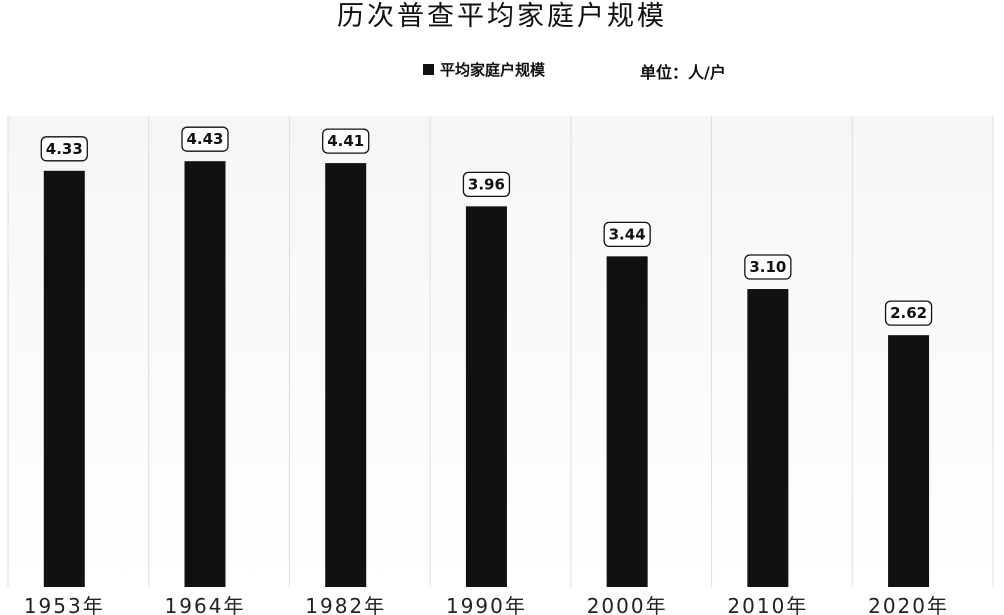  What do you see at coordinates (205, 374) in the screenshot?
I see `bar-1964年` at bounding box center [205, 374].